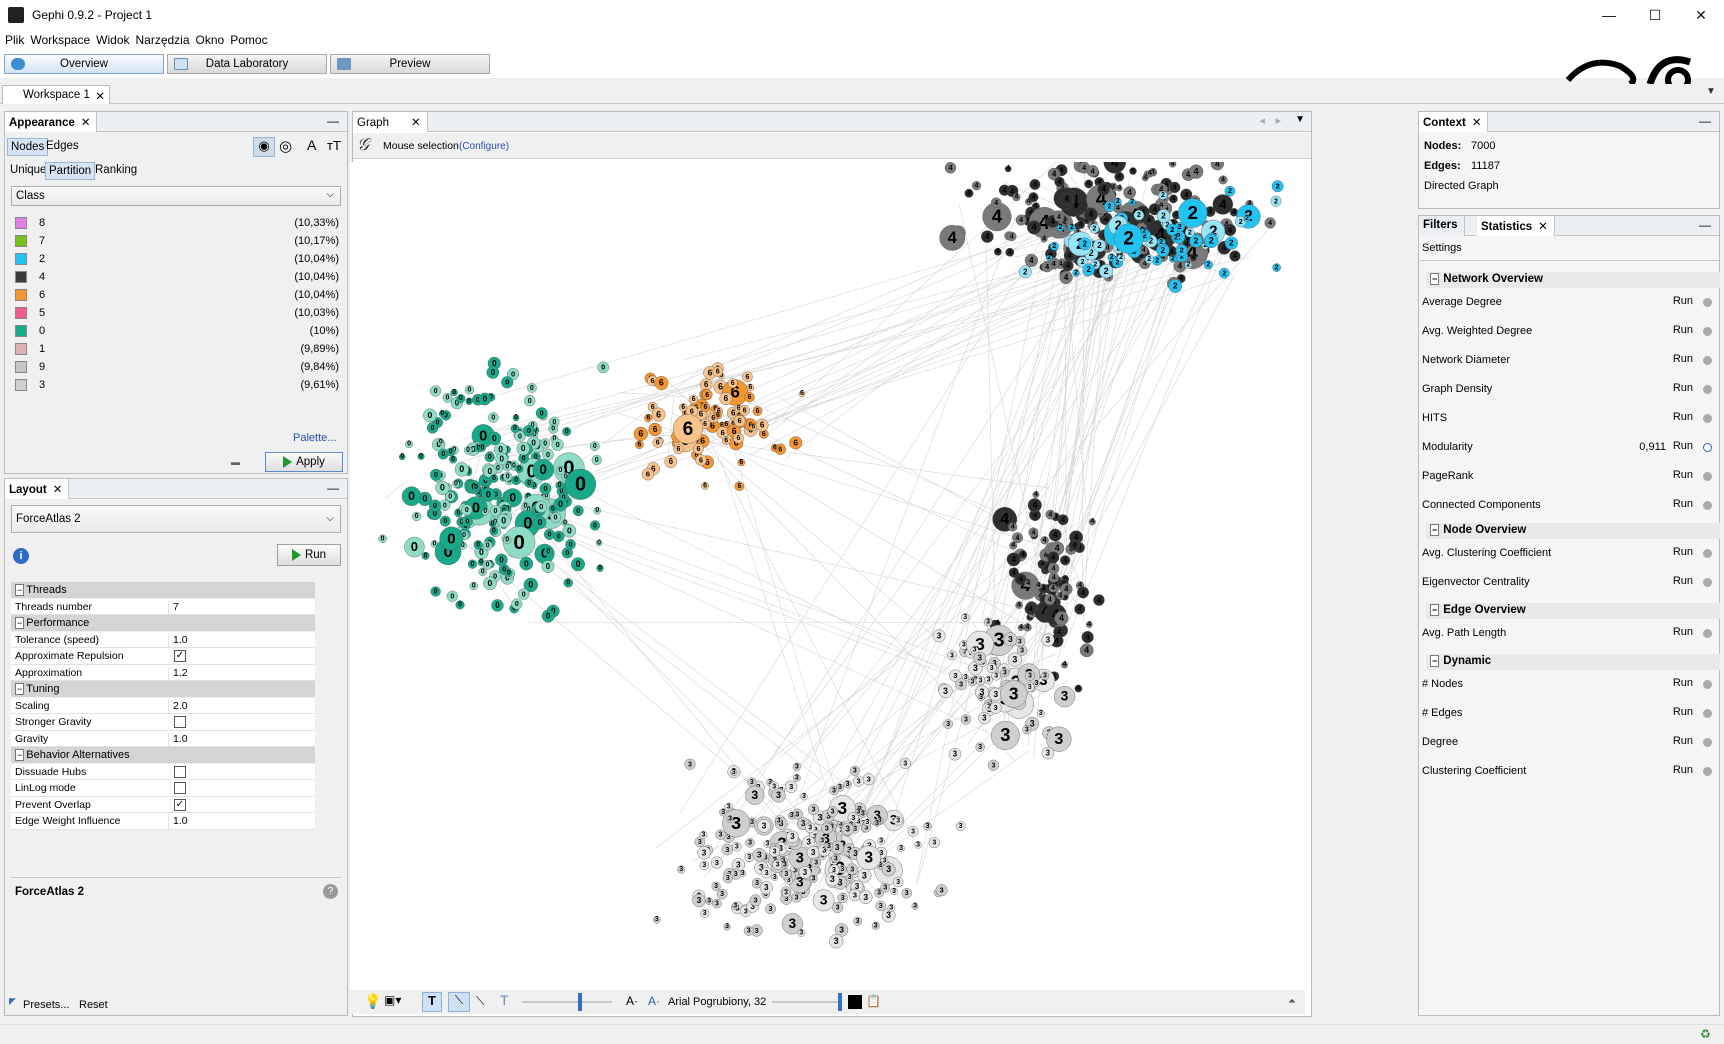 This screenshot has height=1044, width=1724. I want to click on appearance-tab: Appearance ✕, so click(51, 122).